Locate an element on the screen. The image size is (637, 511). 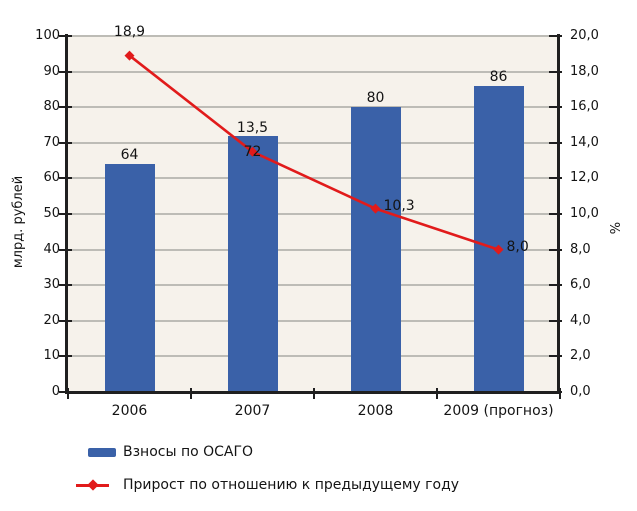
x-axis-category-label: 2007 is located at coordinates (252, 411).